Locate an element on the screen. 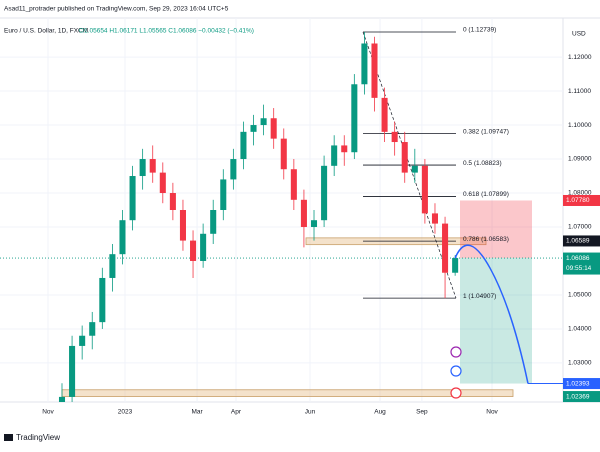  x-tick-label: Sep is located at coordinates (422, 412).